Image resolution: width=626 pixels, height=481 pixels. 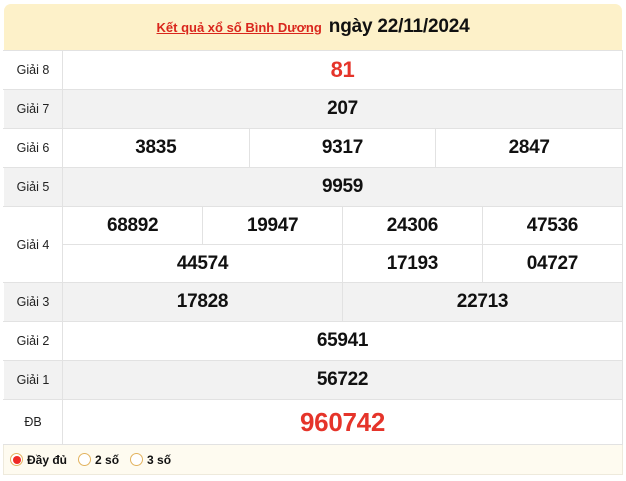 I want to click on table-row-giai-1: Giải 1 56722, so click(x=313, y=380).